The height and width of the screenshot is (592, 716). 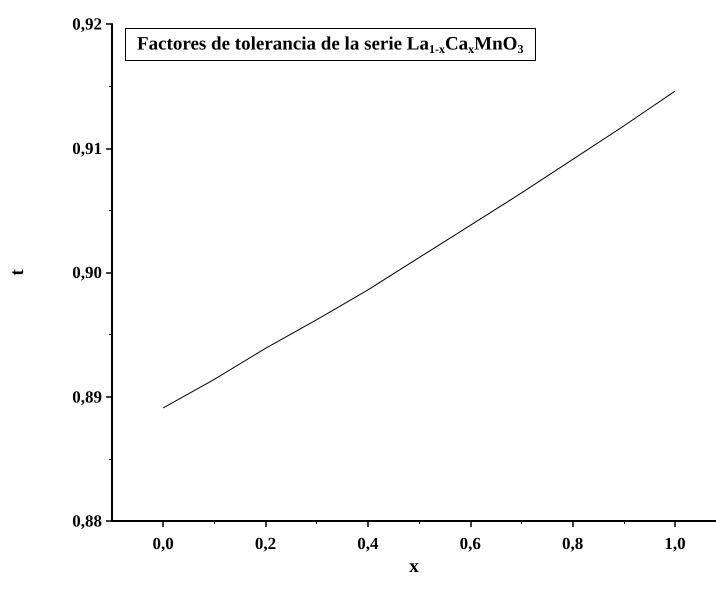 I want to click on x-tick-label: 1,0, so click(x=675, y=543).